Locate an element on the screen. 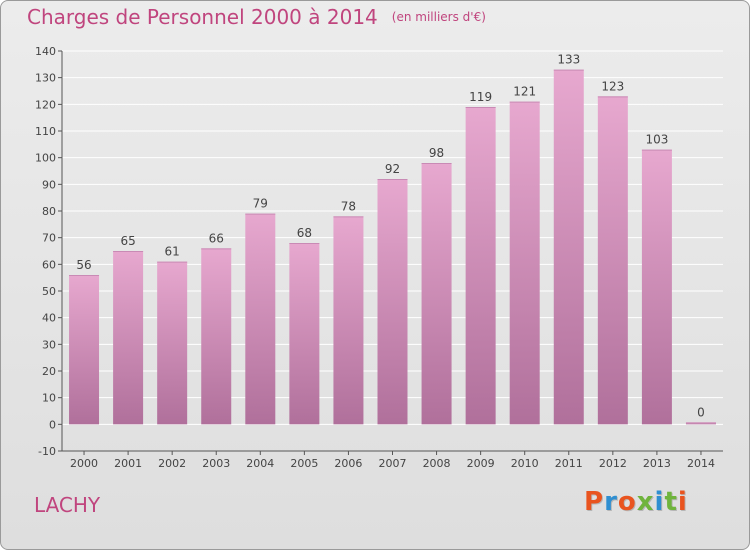  bar-2000 is located at coordinates (84, 350).